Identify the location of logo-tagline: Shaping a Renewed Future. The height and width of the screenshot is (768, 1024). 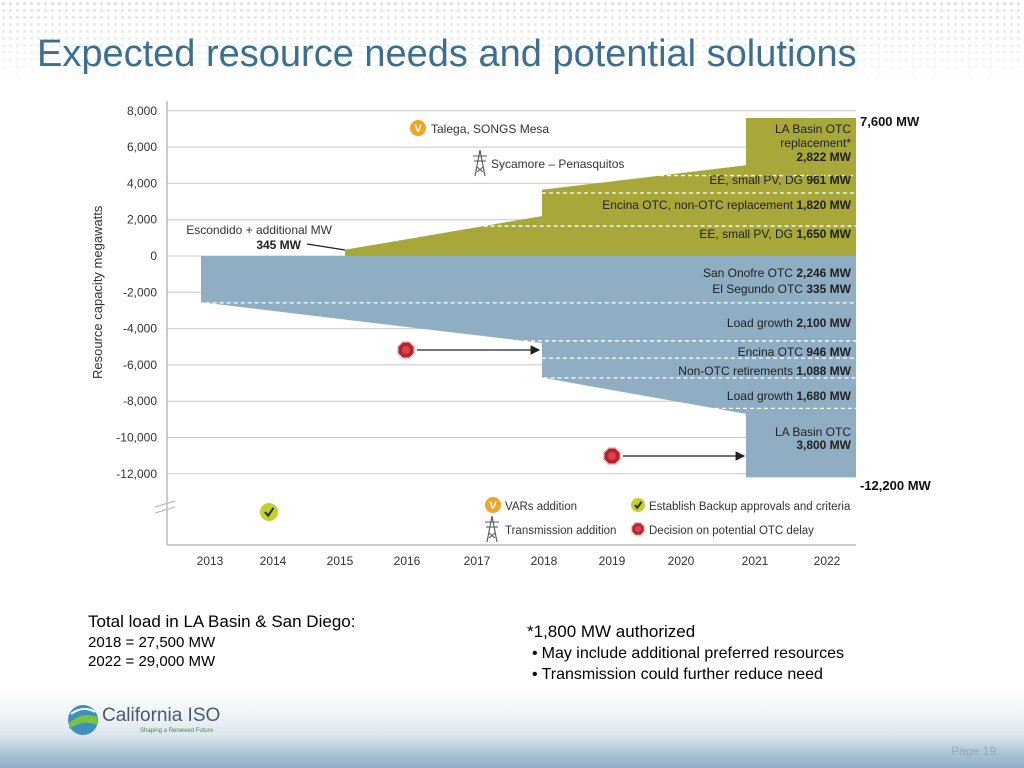
(177, 731).